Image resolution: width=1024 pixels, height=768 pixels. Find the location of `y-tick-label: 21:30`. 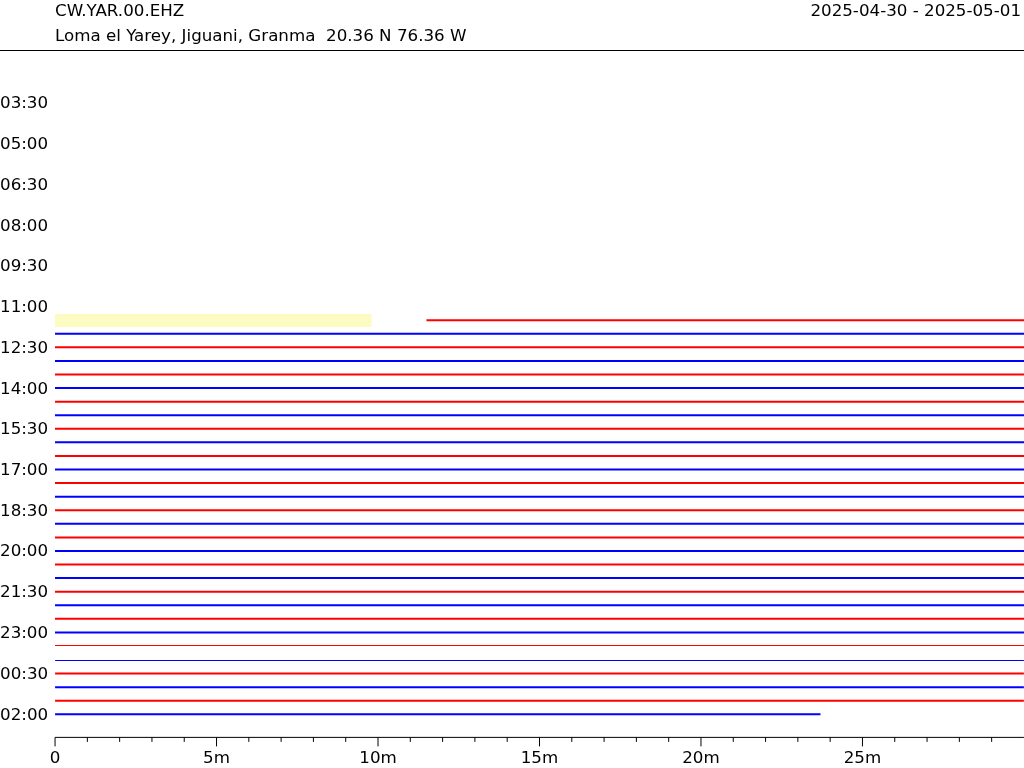

y-tick-label: 21:30 is located at coordinates (24, 592).